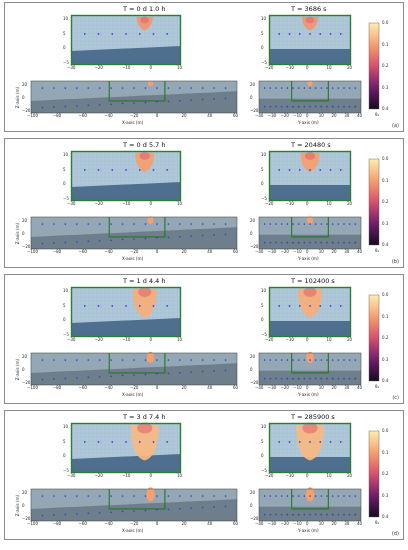 Image resolution: width=408 pixels, height=550 pixels. What do you see at coordinates (126, 312) in the screenshot?
I see `crosssection-left` at bounding box center [126, 312].